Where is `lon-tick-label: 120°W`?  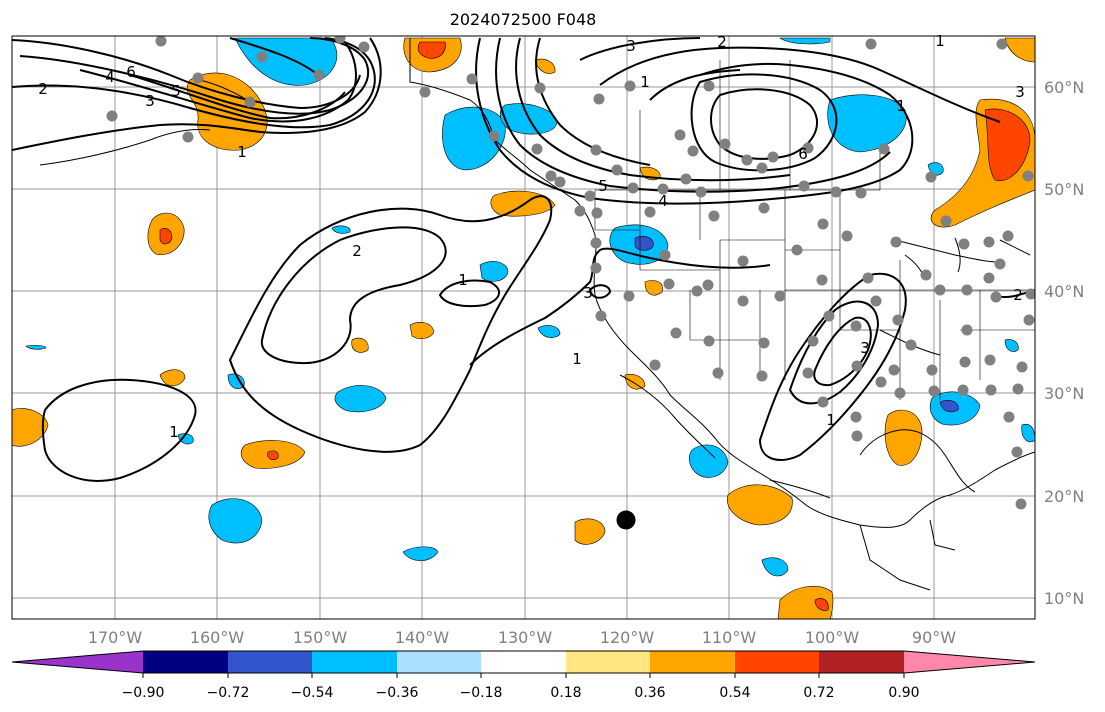 lon-tick-label: 120°W is located at coordinates (627, 637).